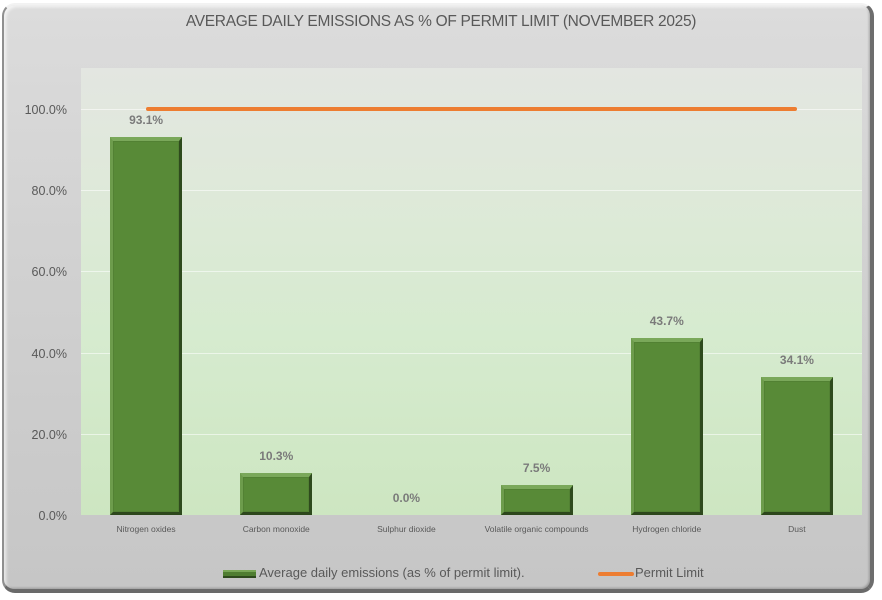  I want to click on x-tick-label: Dust, so click(797, 529).